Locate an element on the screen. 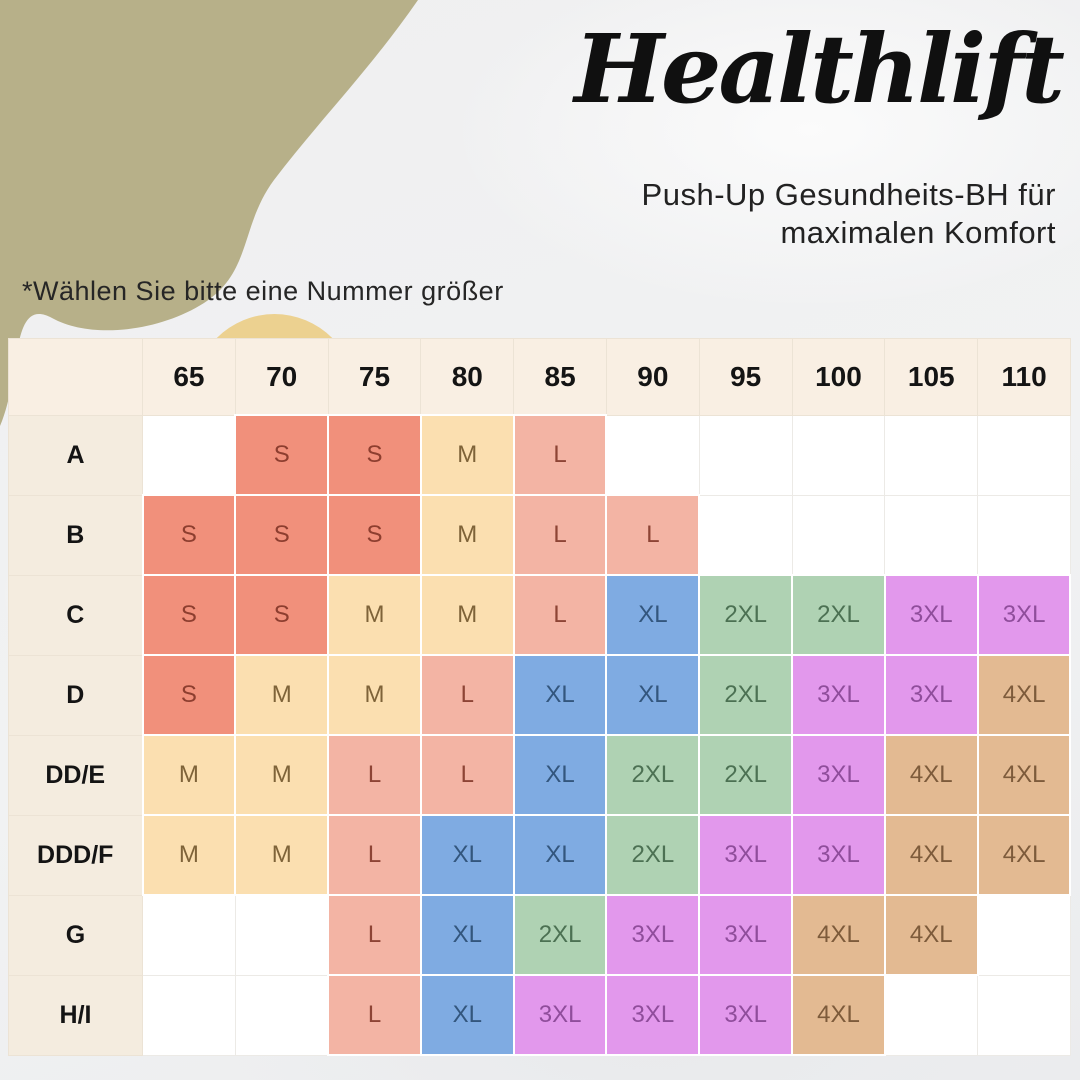 This screenshot has width=1080, height=1080. row-label-C: C is located at coordinates (75, 615).